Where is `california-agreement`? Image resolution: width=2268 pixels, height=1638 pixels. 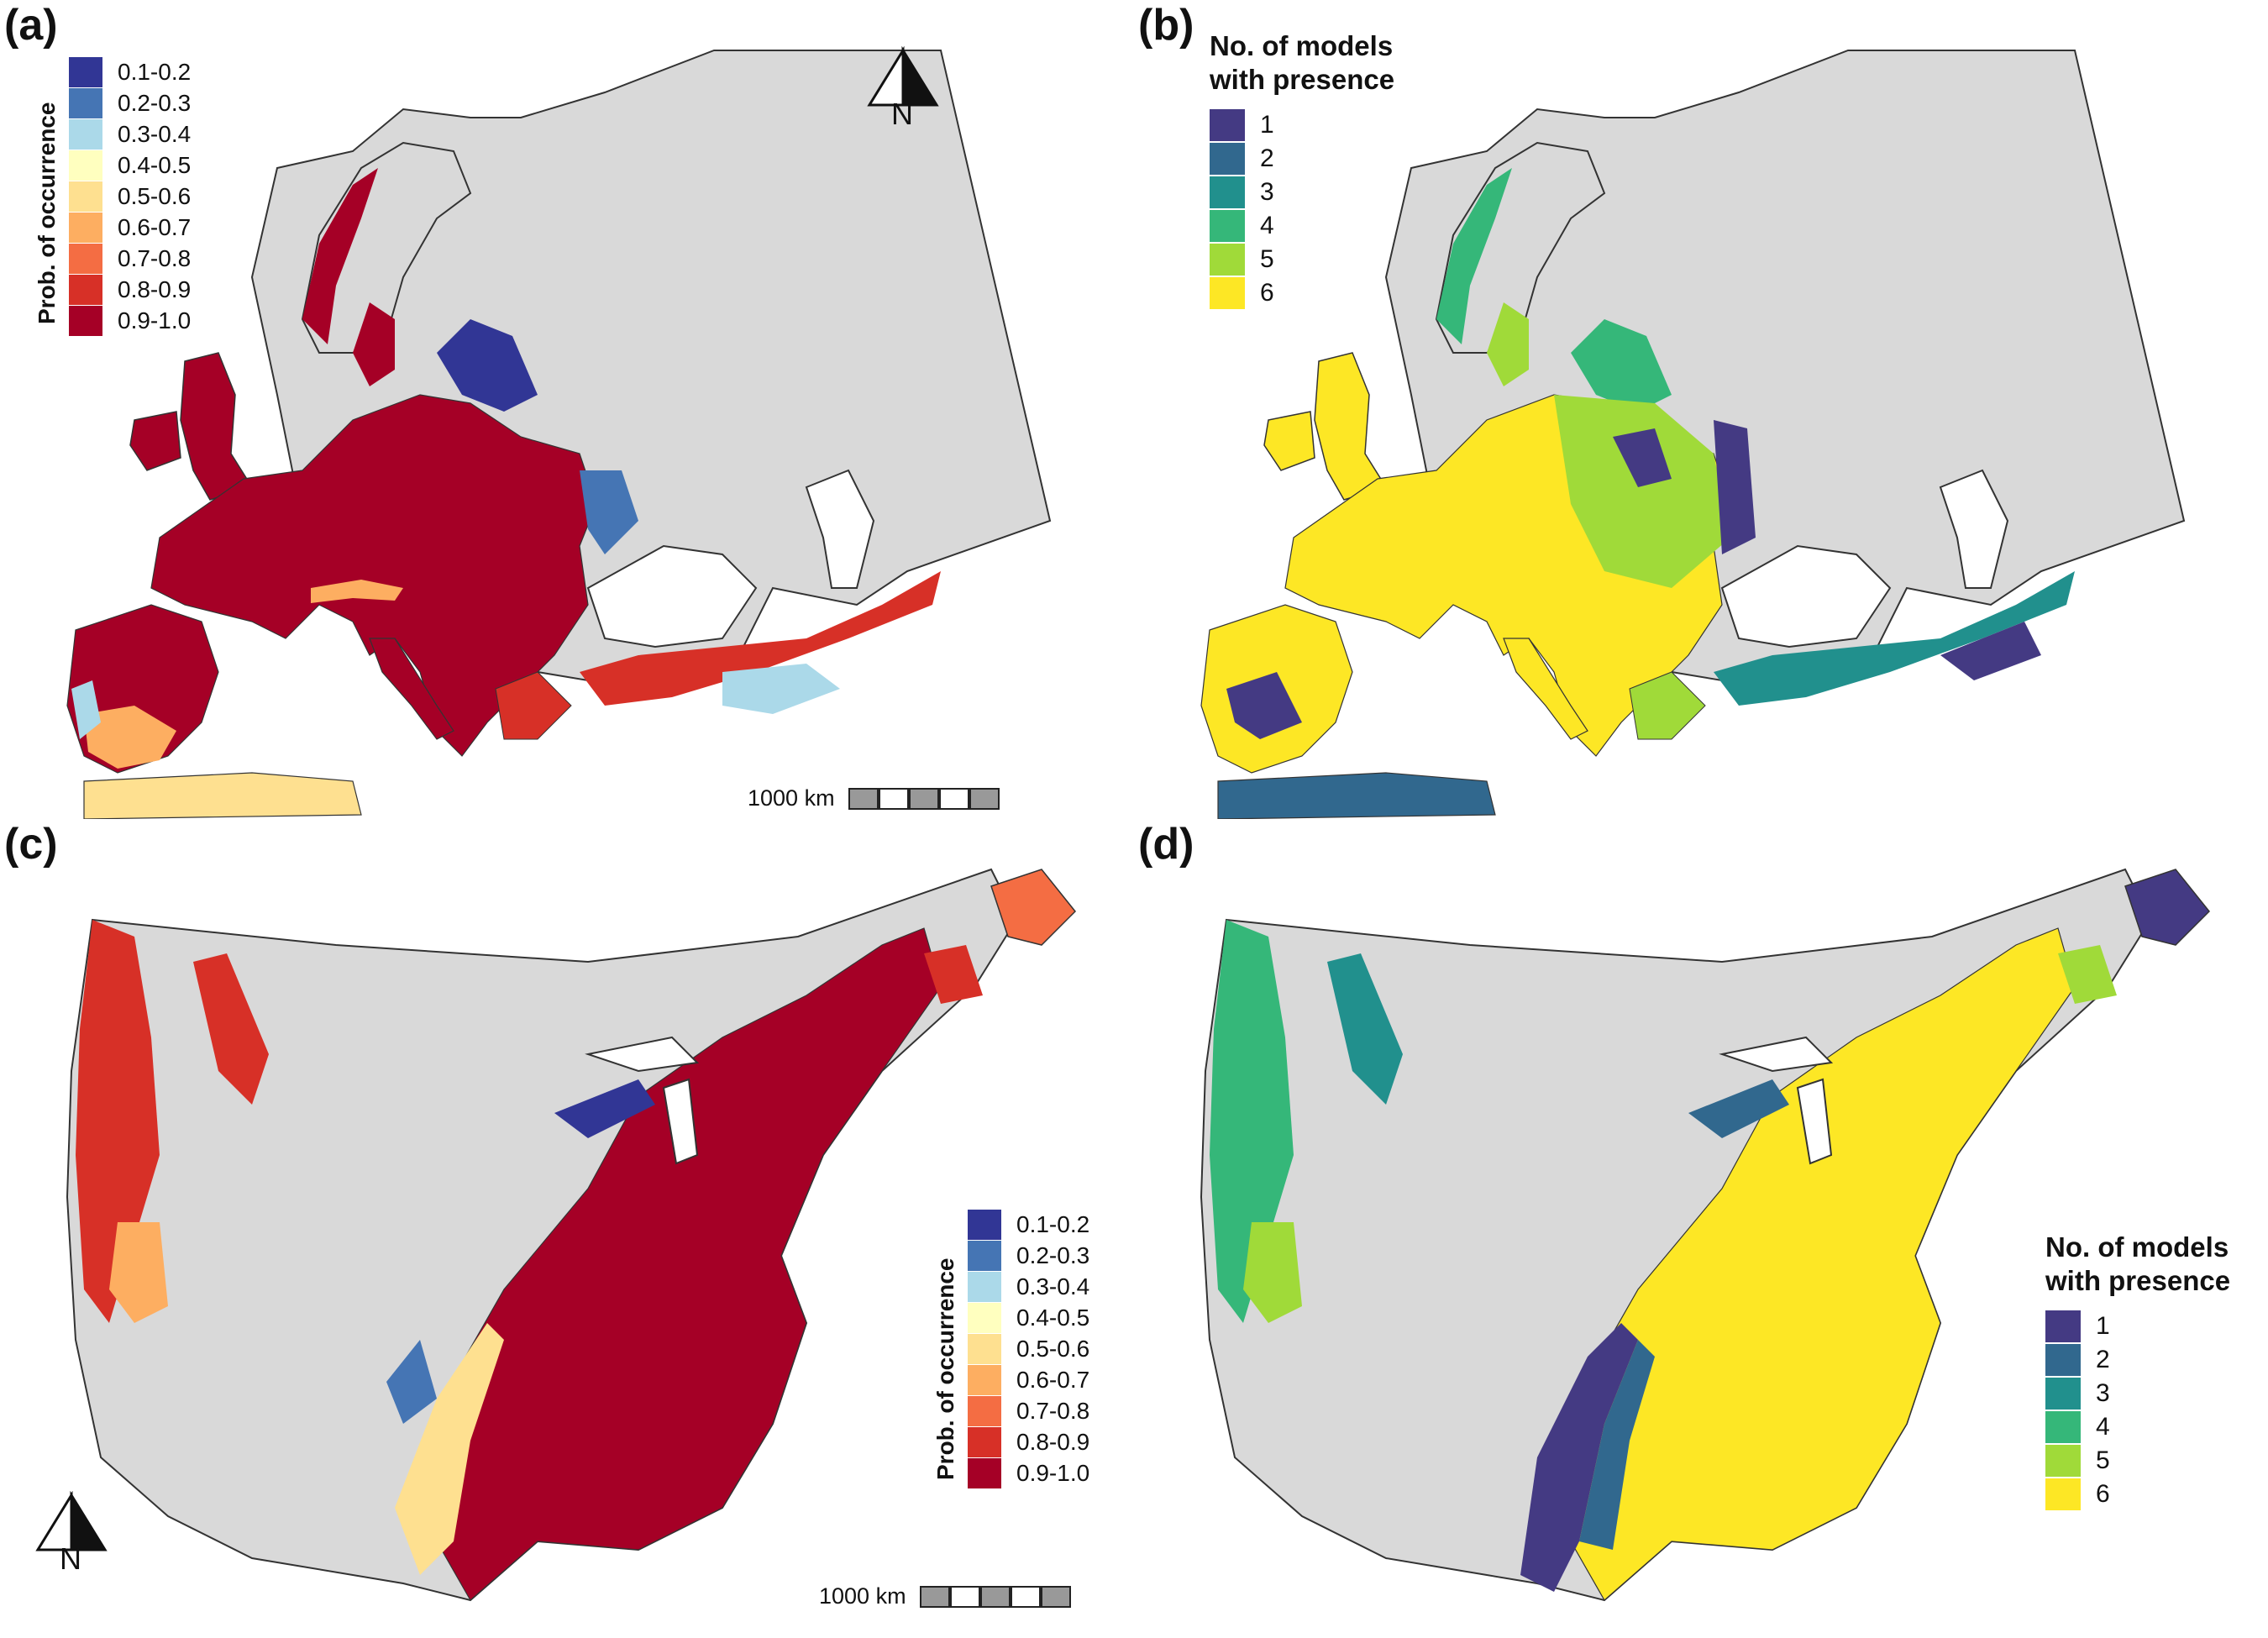
california-agreement is located at coordinates (1272, 1272).